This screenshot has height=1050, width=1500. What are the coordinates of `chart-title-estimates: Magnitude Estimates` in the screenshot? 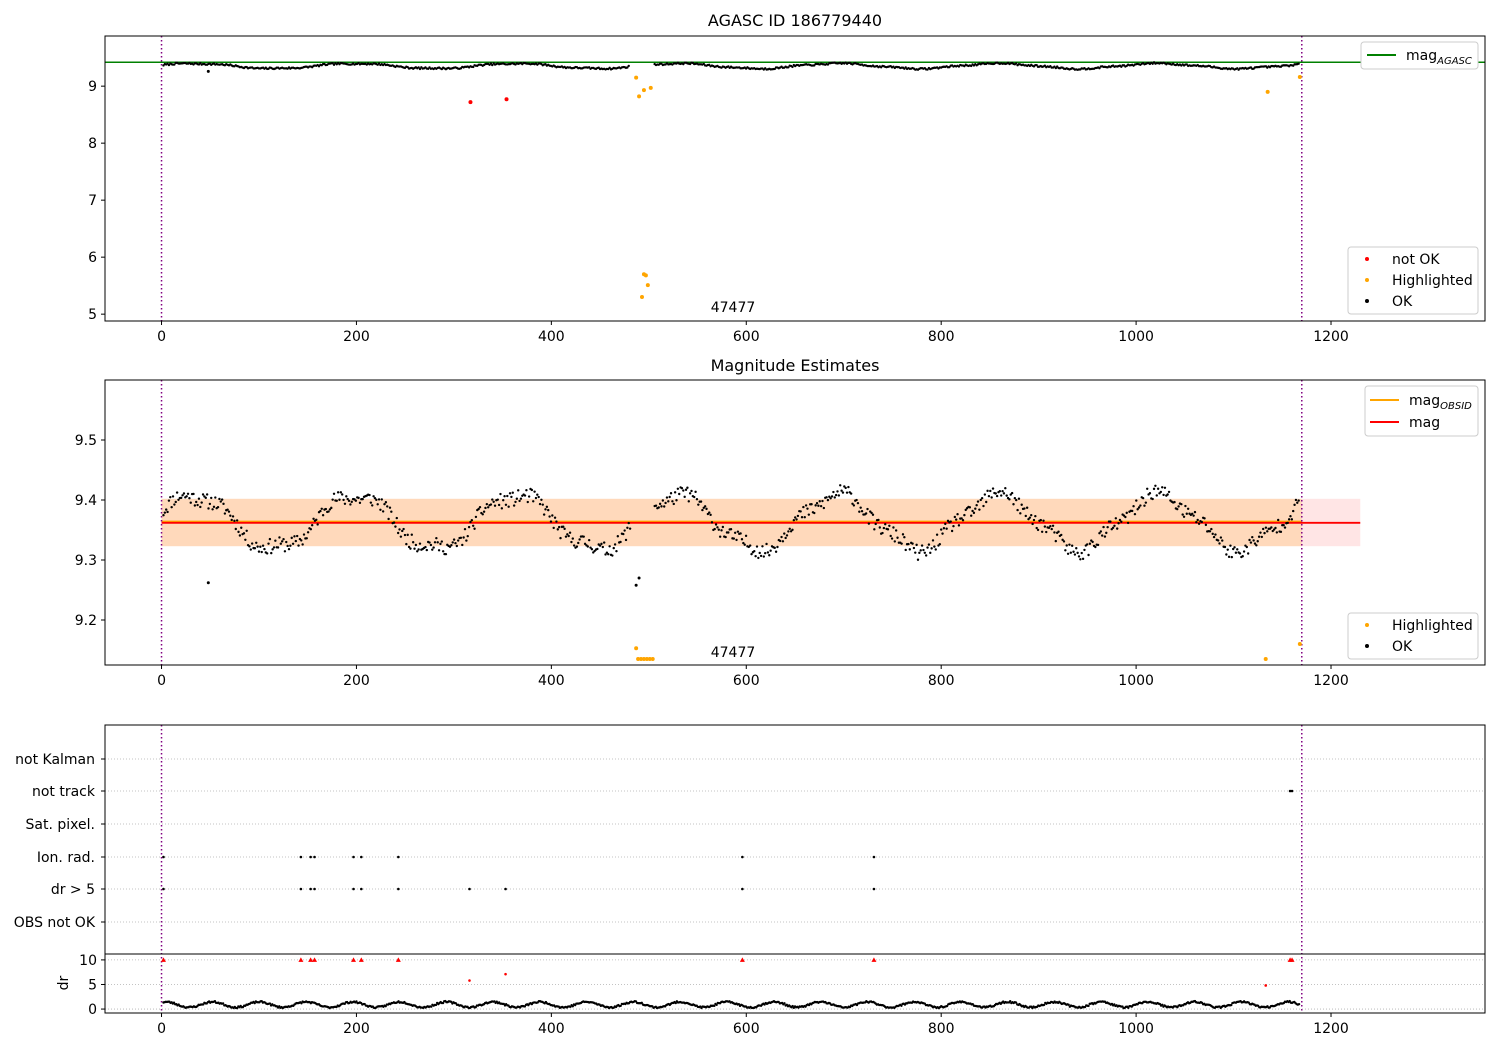 It's located at (795, 365).